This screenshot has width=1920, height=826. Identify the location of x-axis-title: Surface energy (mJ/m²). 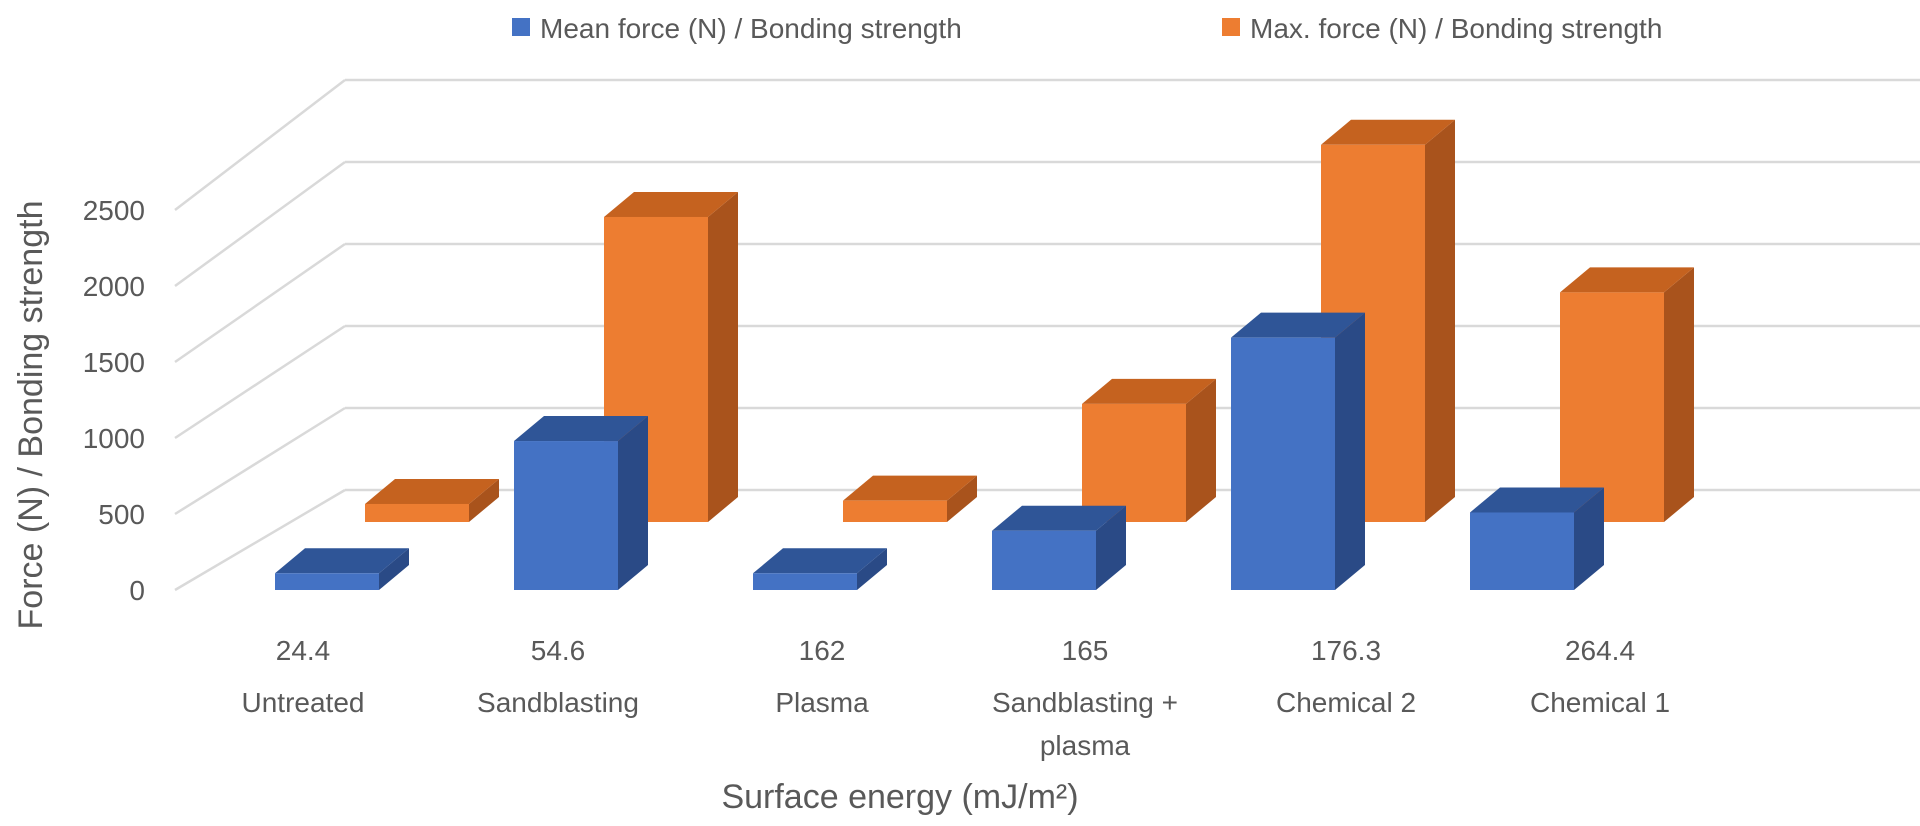
(899, 797).